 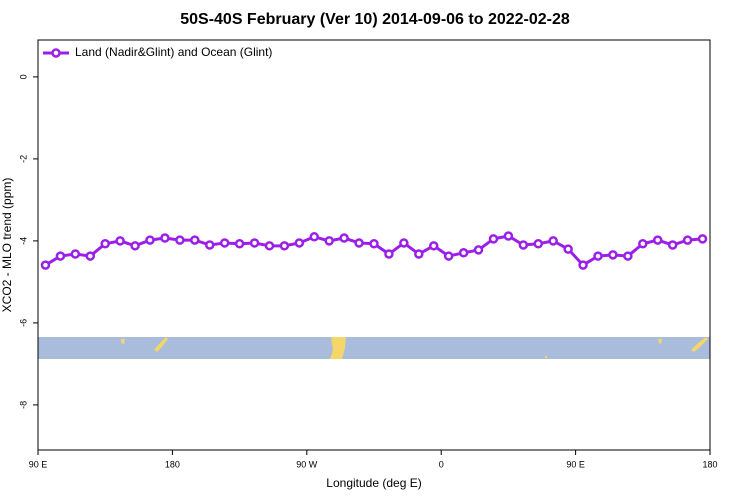 I want to click on legend-marker, so click(x=56, y=53).